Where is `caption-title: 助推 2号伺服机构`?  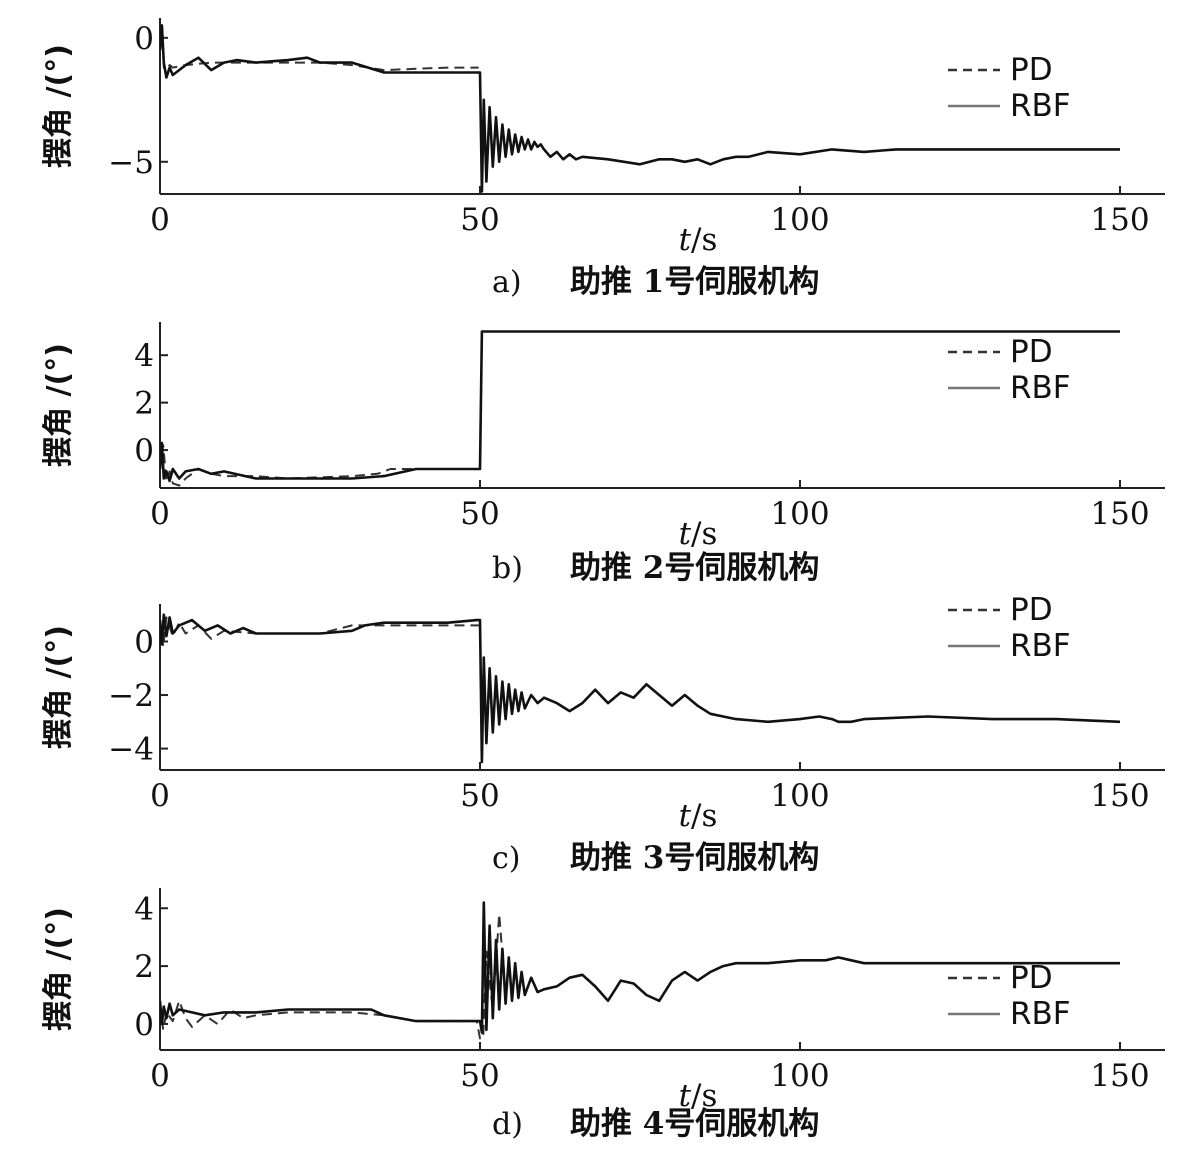 caption-title: 助推 2号伺服机构 is located at coordinates (694, 568).